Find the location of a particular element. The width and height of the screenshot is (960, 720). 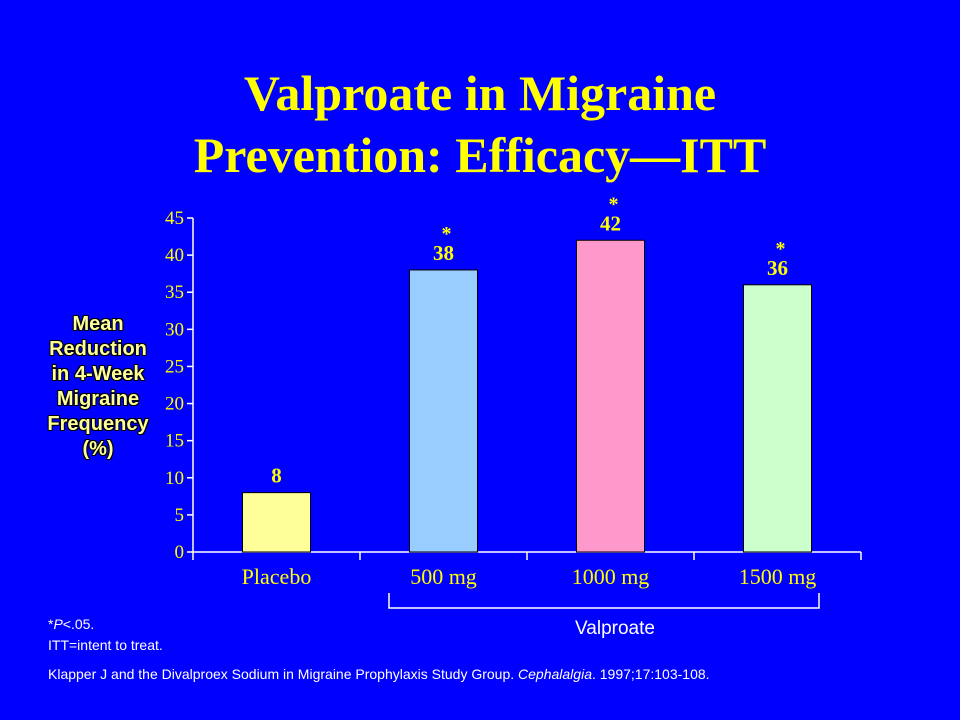

data-label: 38 is located at coordinates (443, 253).